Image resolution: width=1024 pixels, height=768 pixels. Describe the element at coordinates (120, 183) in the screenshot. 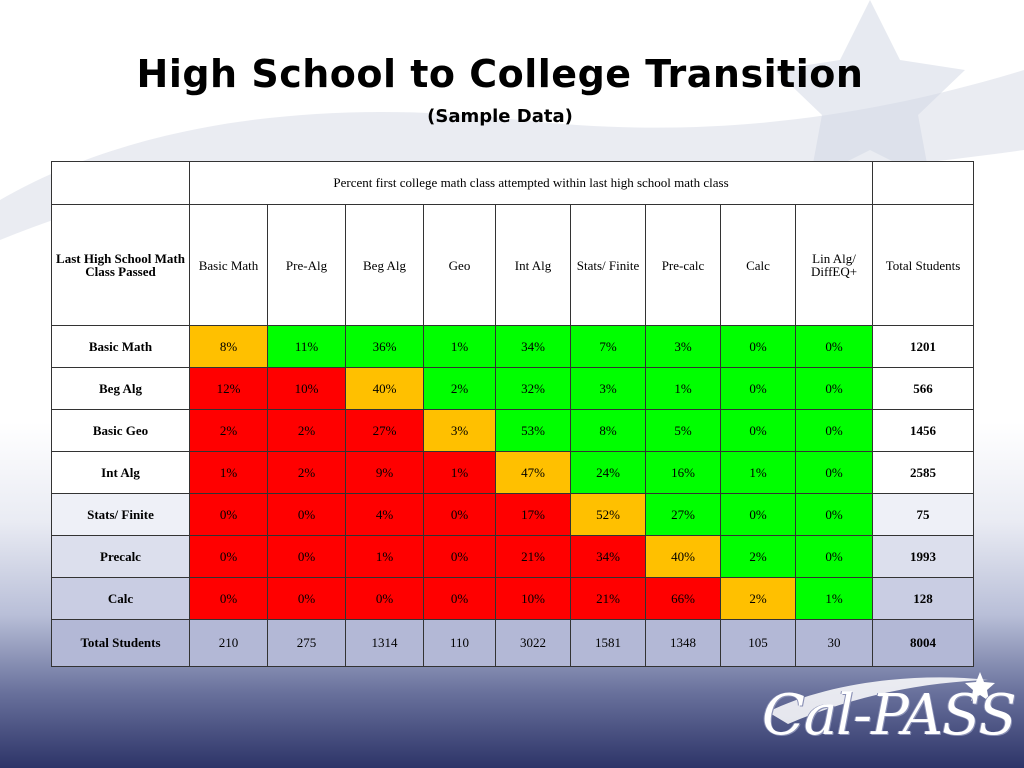

I see `corner-cell` at that location.